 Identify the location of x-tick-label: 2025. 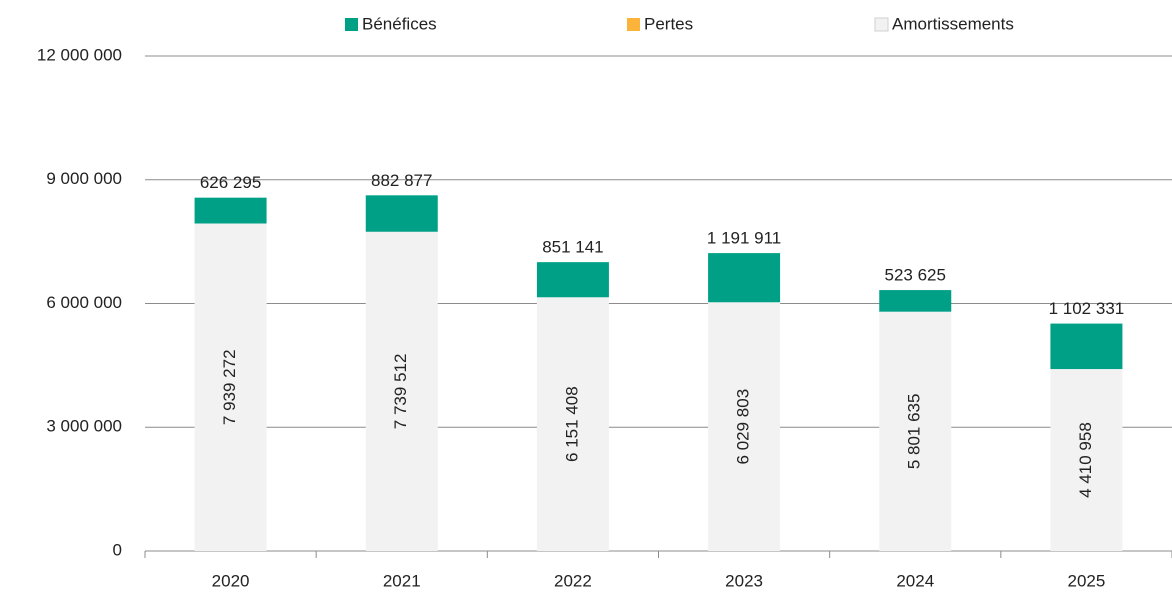
(1087, 580).